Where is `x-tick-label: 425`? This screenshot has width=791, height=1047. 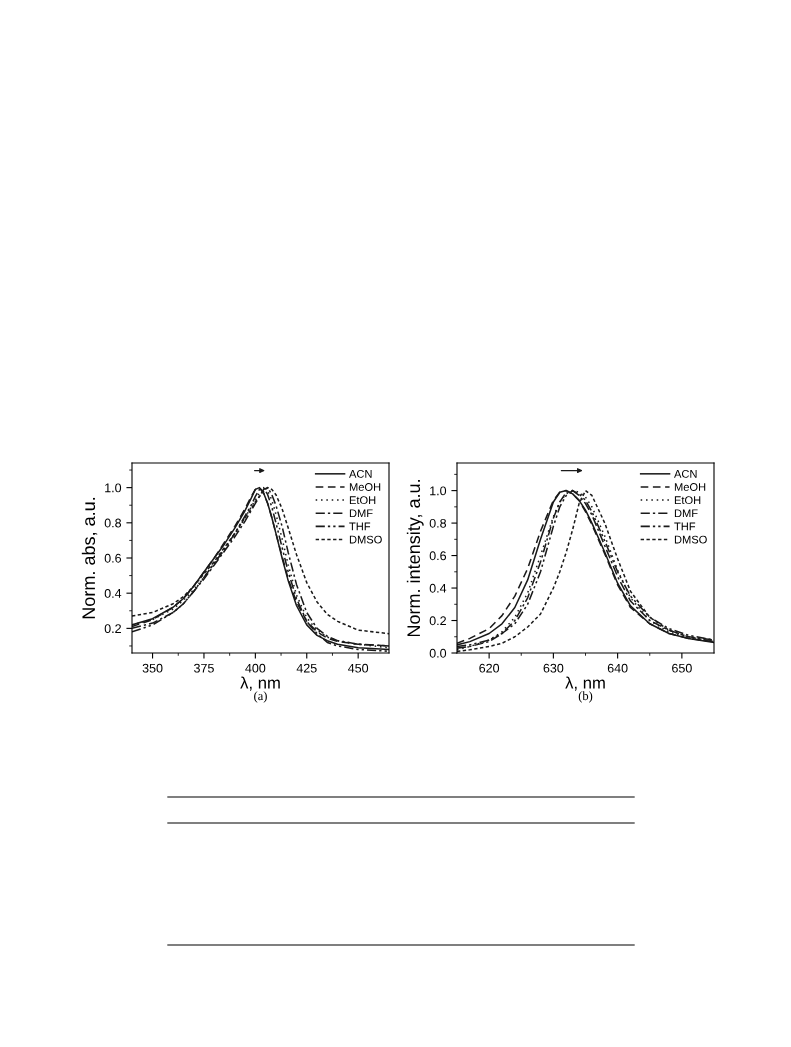 x-tick-label: 425 is located at coordinates (306, 668).